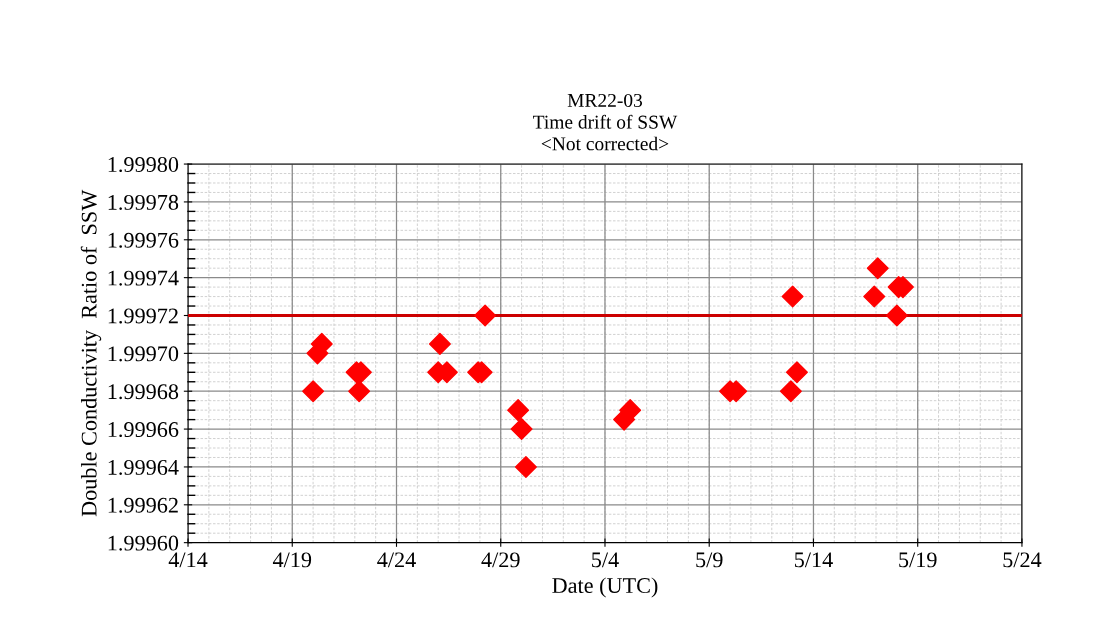 This screenshot has height=631, width=1106. Describe the element at coordinates (143, 505) in the screenshot. I see `y-tick-label: 1.99962` at that location.